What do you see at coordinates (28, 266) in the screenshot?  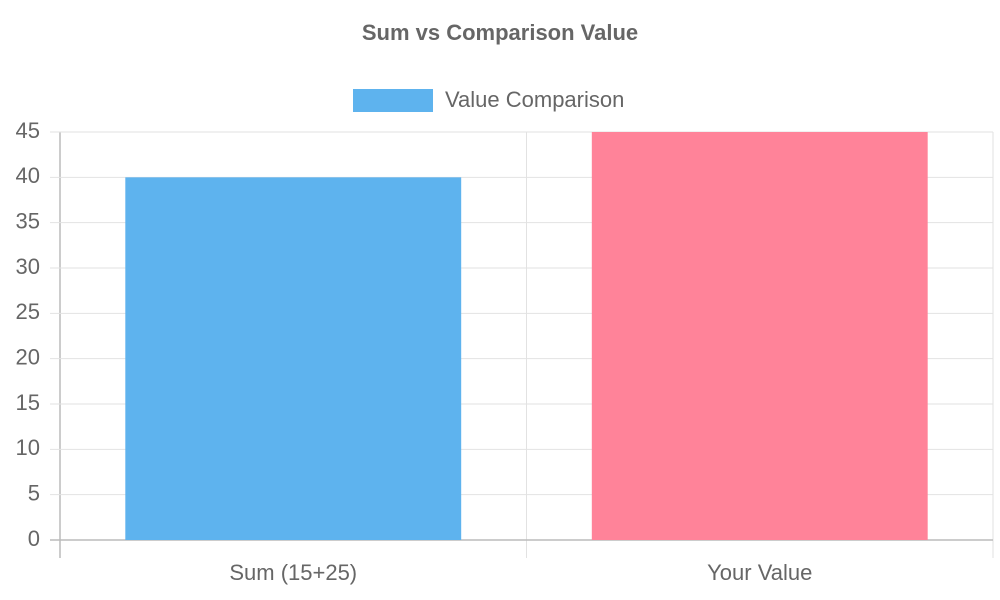 I see `y-tick-label: 30` at bounding box center [28, 266].